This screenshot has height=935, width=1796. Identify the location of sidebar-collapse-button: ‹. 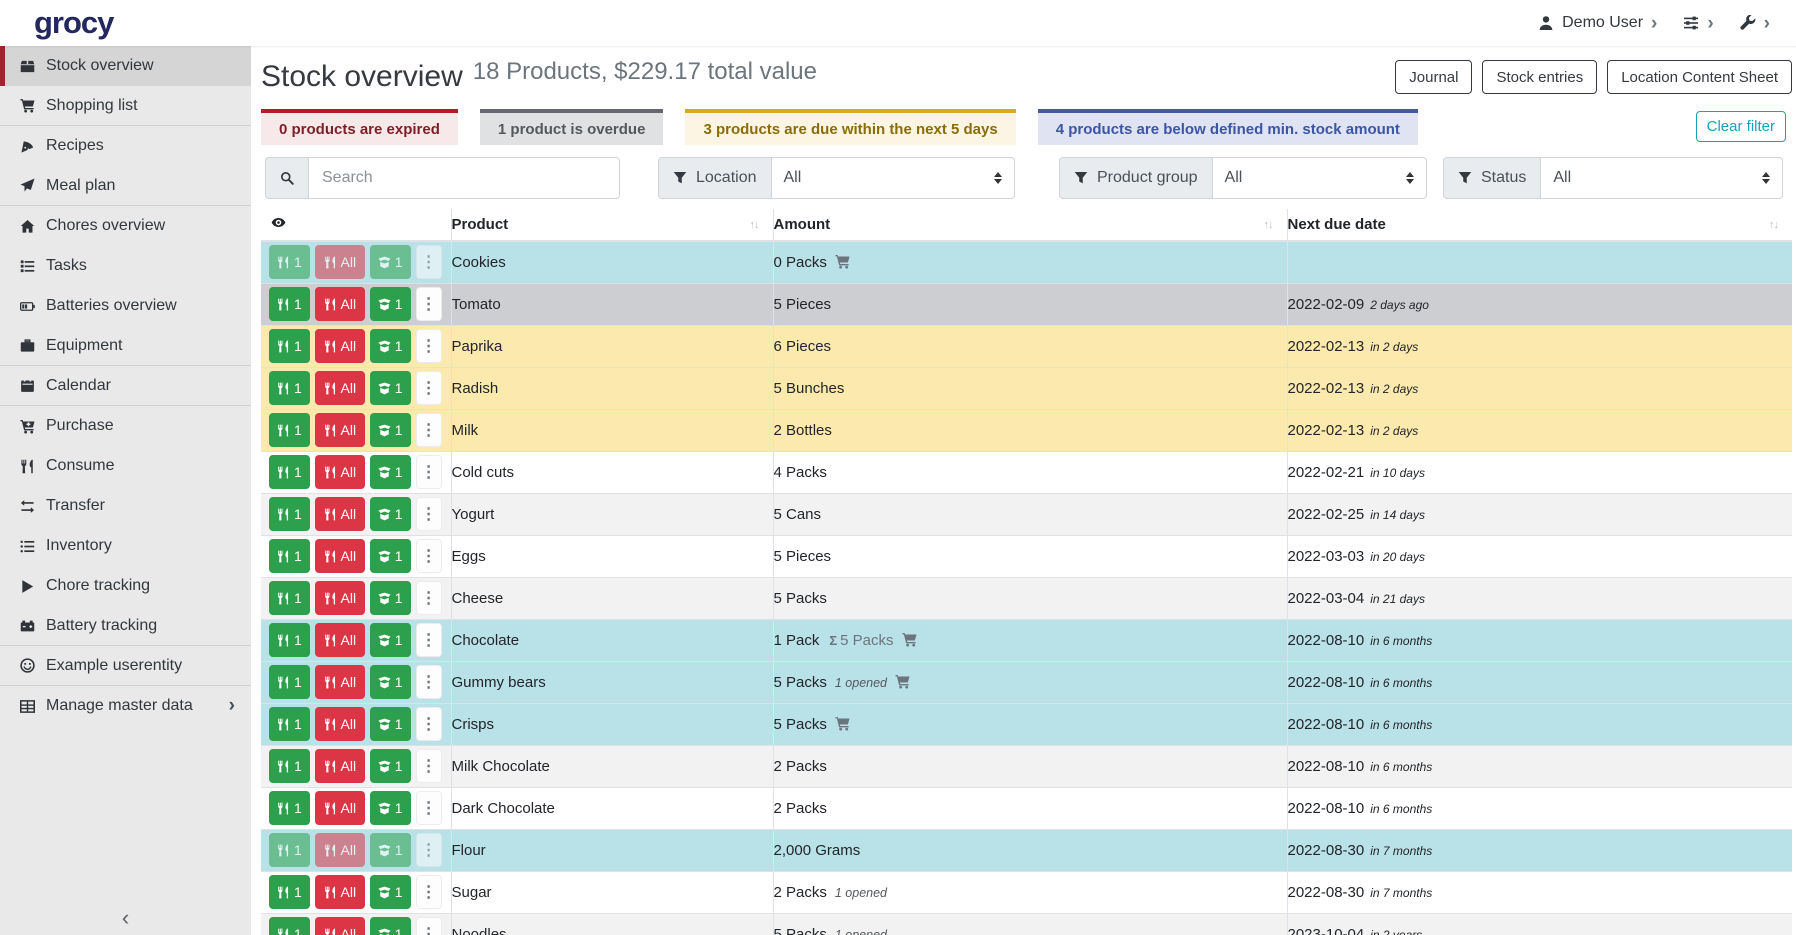
(125, 918).